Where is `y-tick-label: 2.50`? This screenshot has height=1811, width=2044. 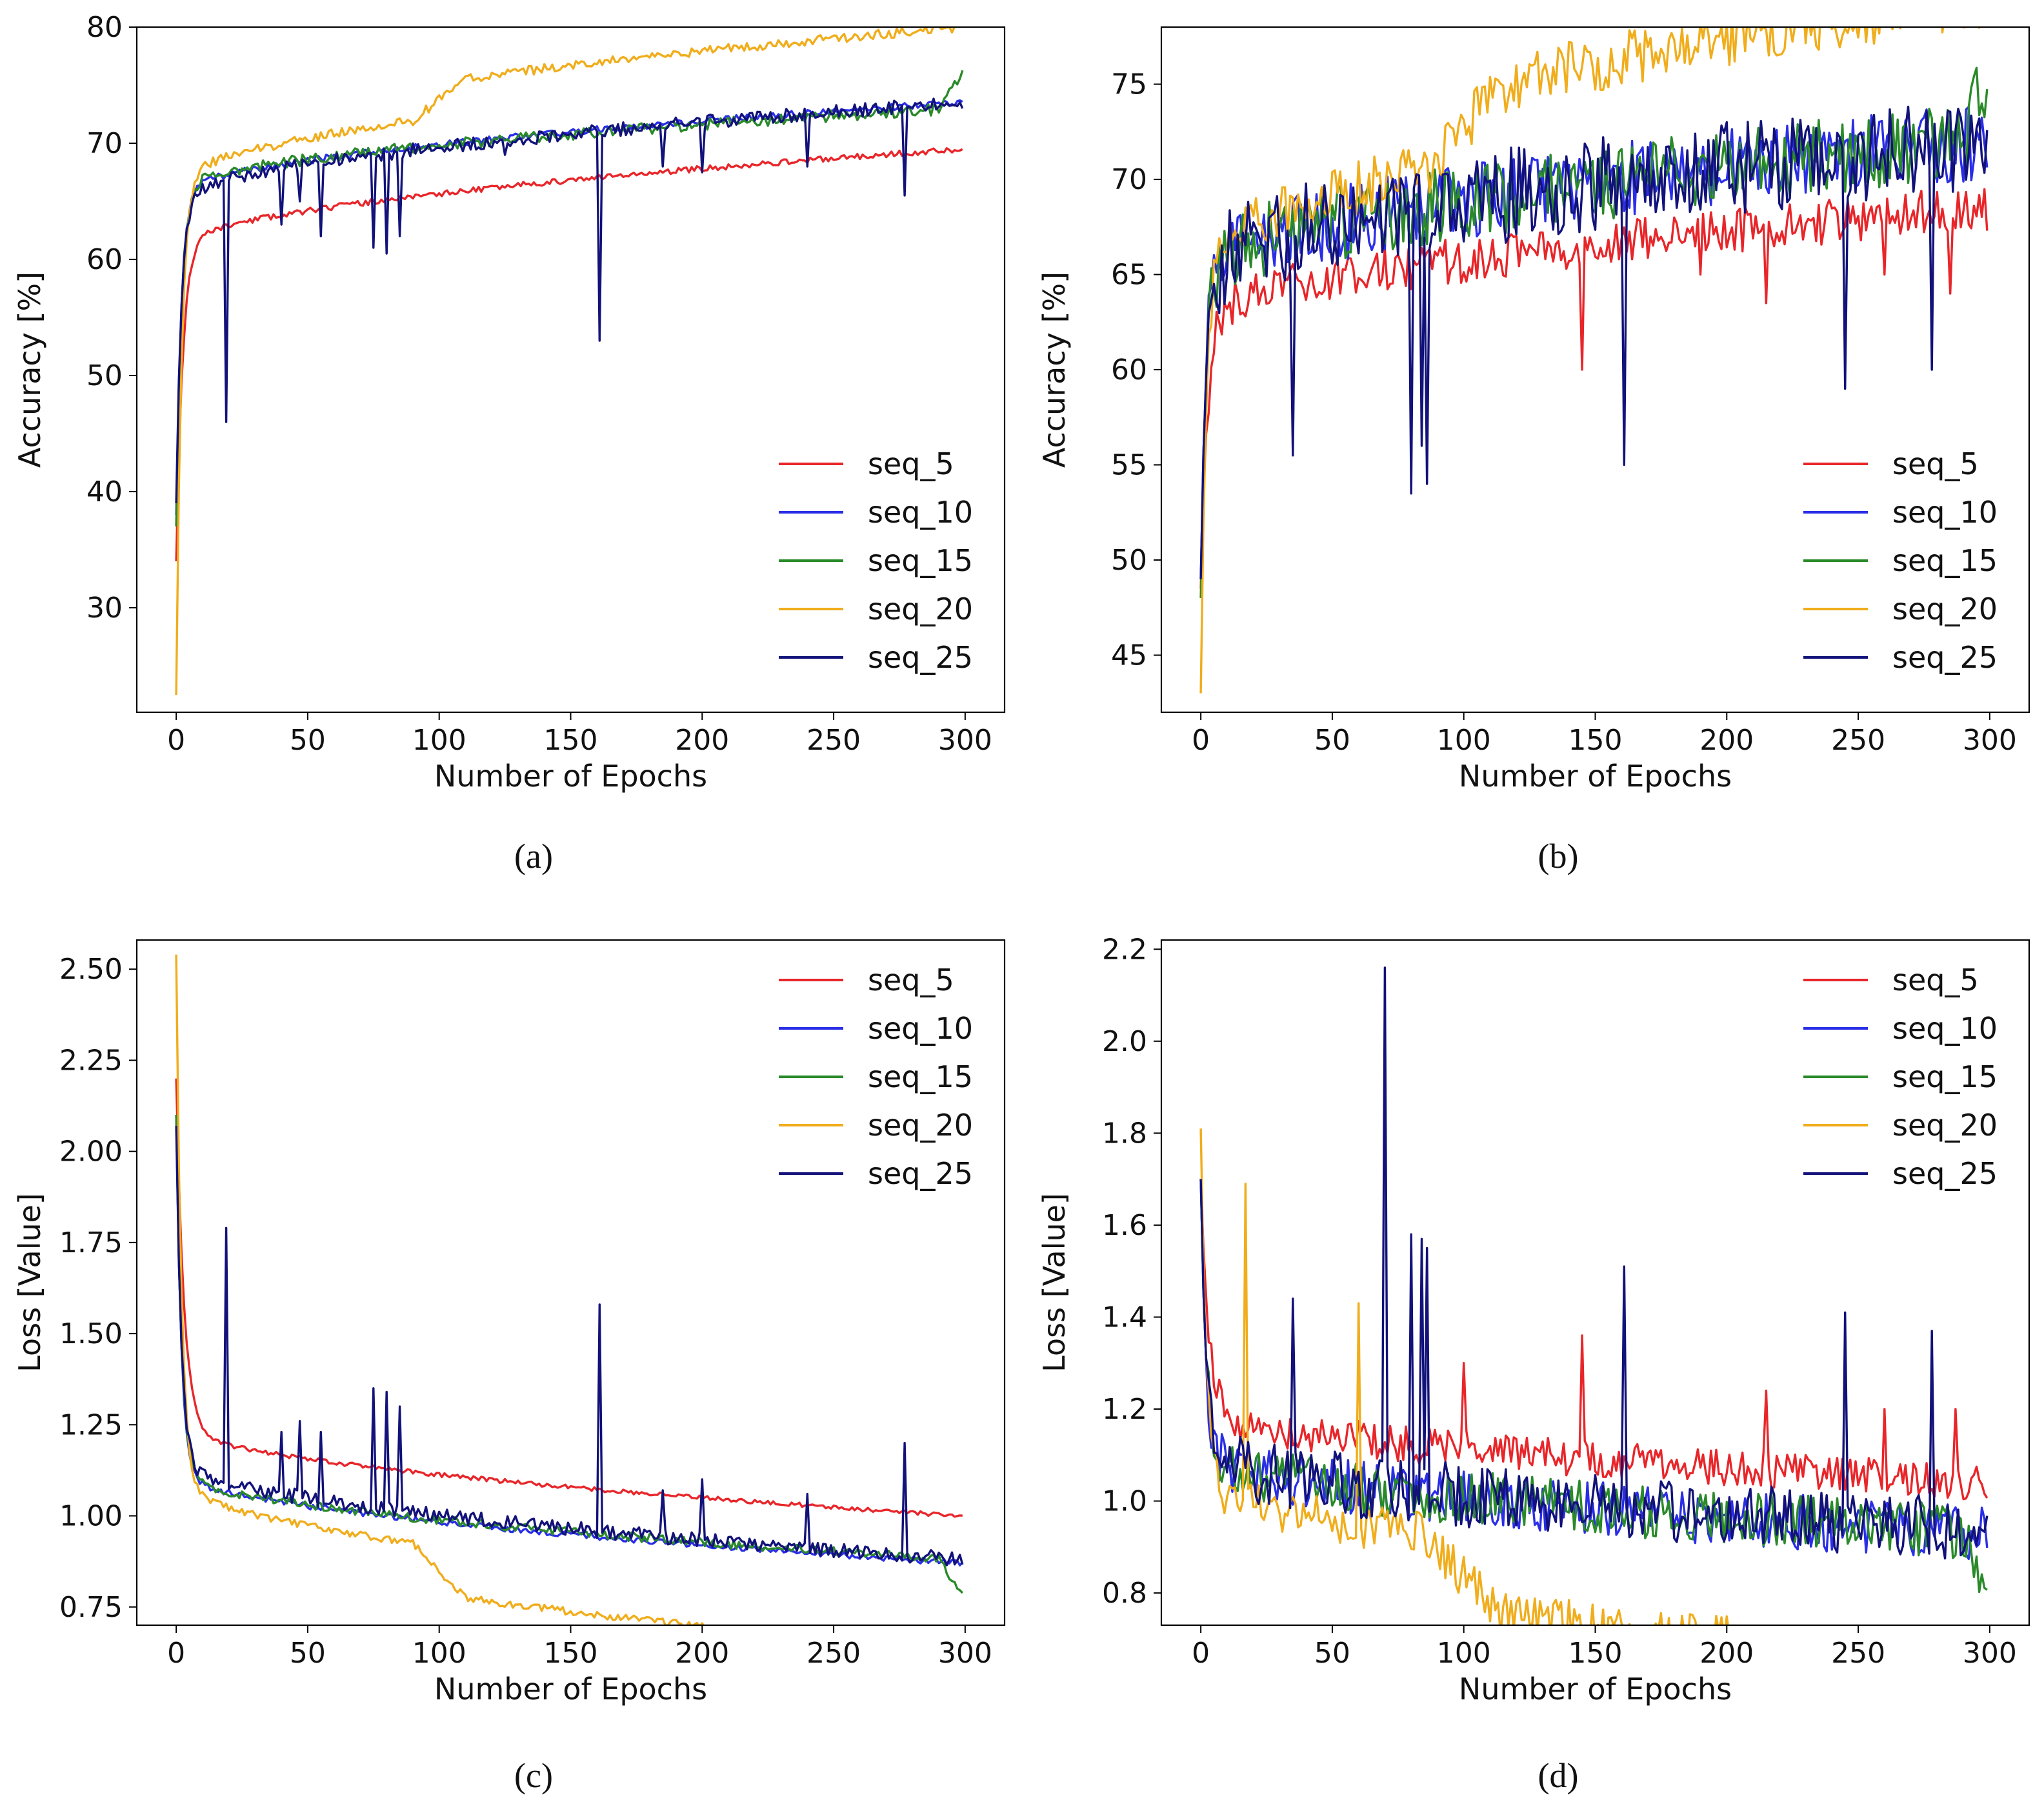
y-tick-label: 2.50 is located at coordinates (91, 970).